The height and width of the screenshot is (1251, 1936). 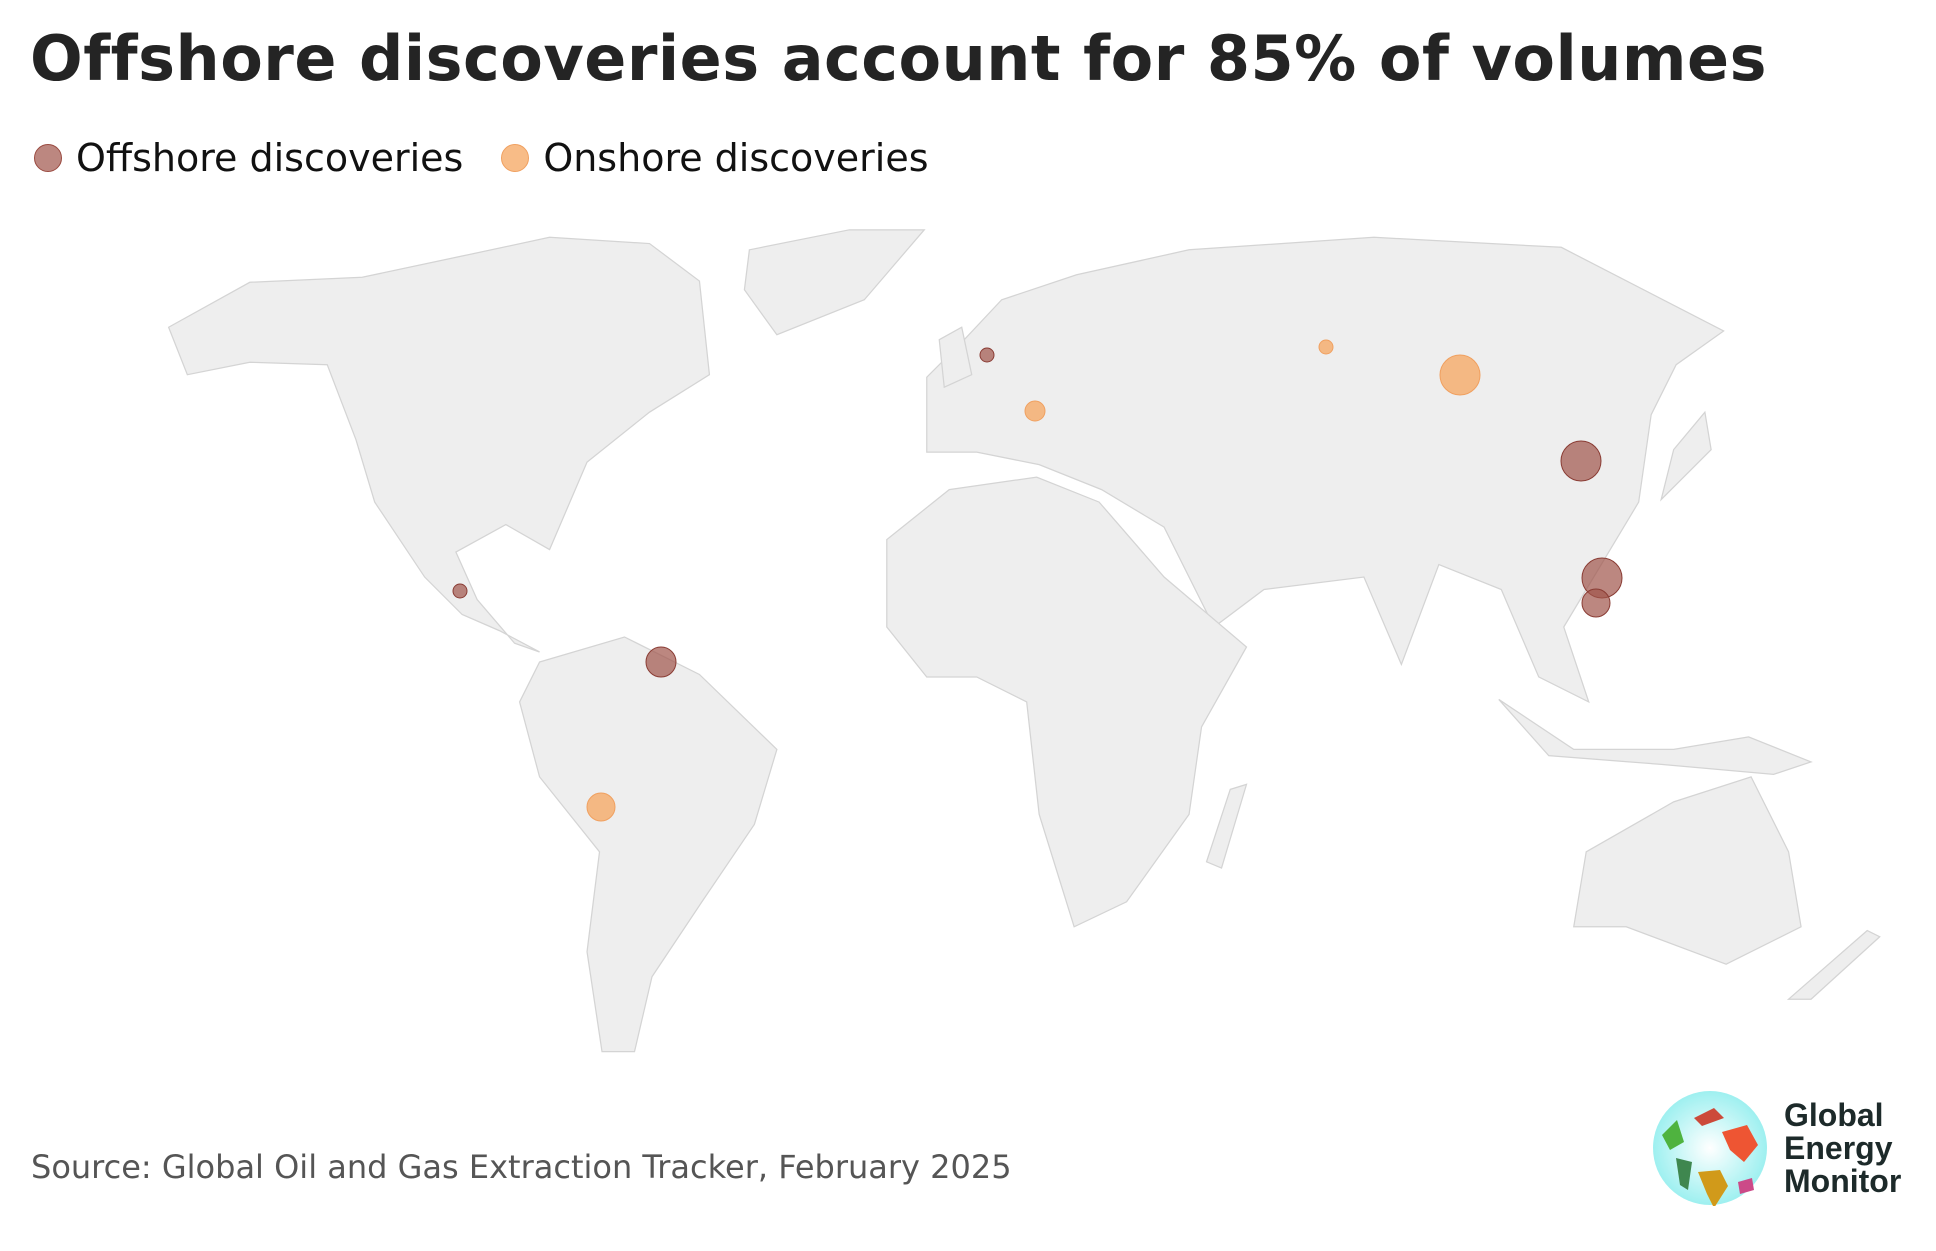 What do you see at coordinates (48, 158) in the screenshot?
I see `offshore-marker-icon` at bounding box center [48, 158].